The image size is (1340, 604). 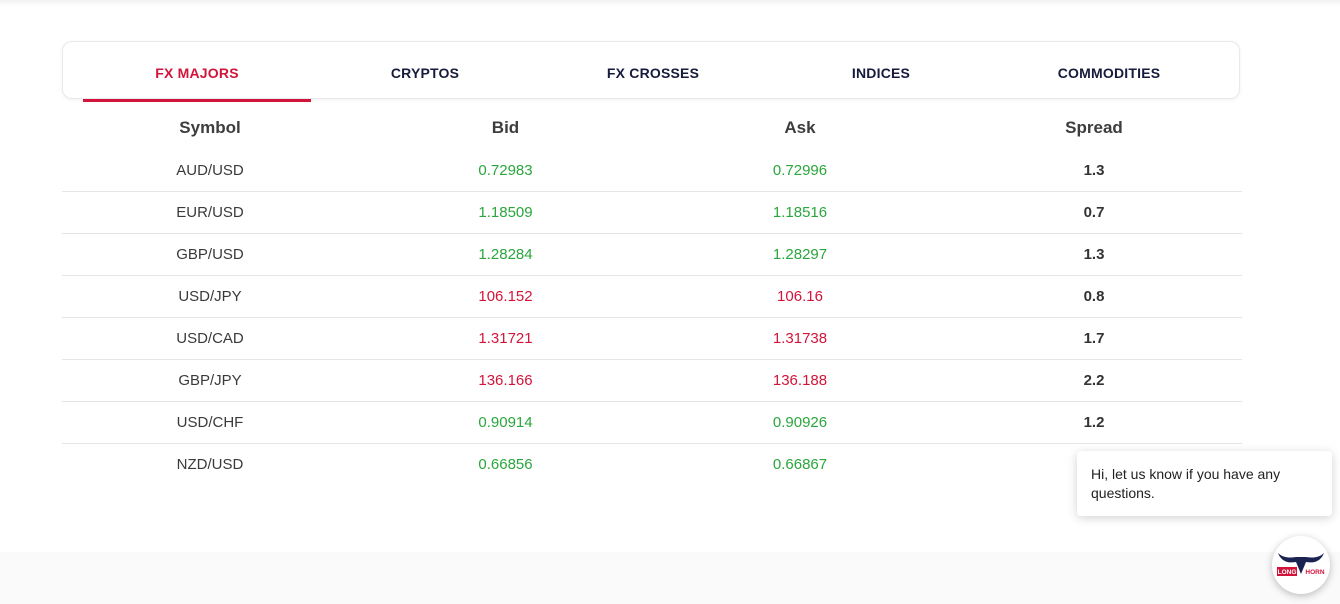 What do you see at coordinates (800, 422) in the screenshot?
I see `ask-cell: 0.90926` at bounding box center [800, 422].